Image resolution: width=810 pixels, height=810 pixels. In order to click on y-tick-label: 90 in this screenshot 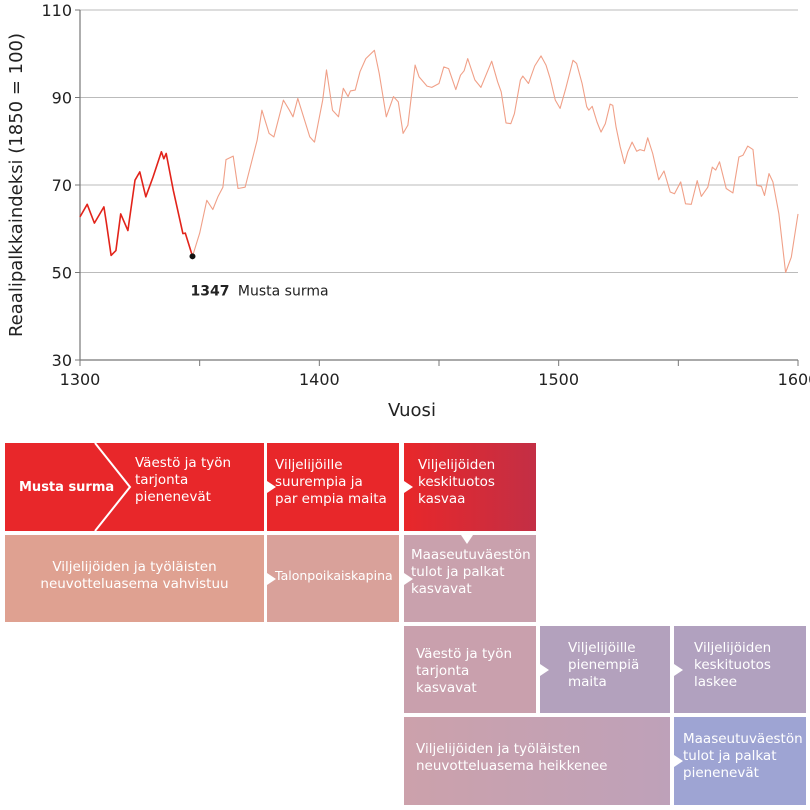, I will do `click(62, 98)`.